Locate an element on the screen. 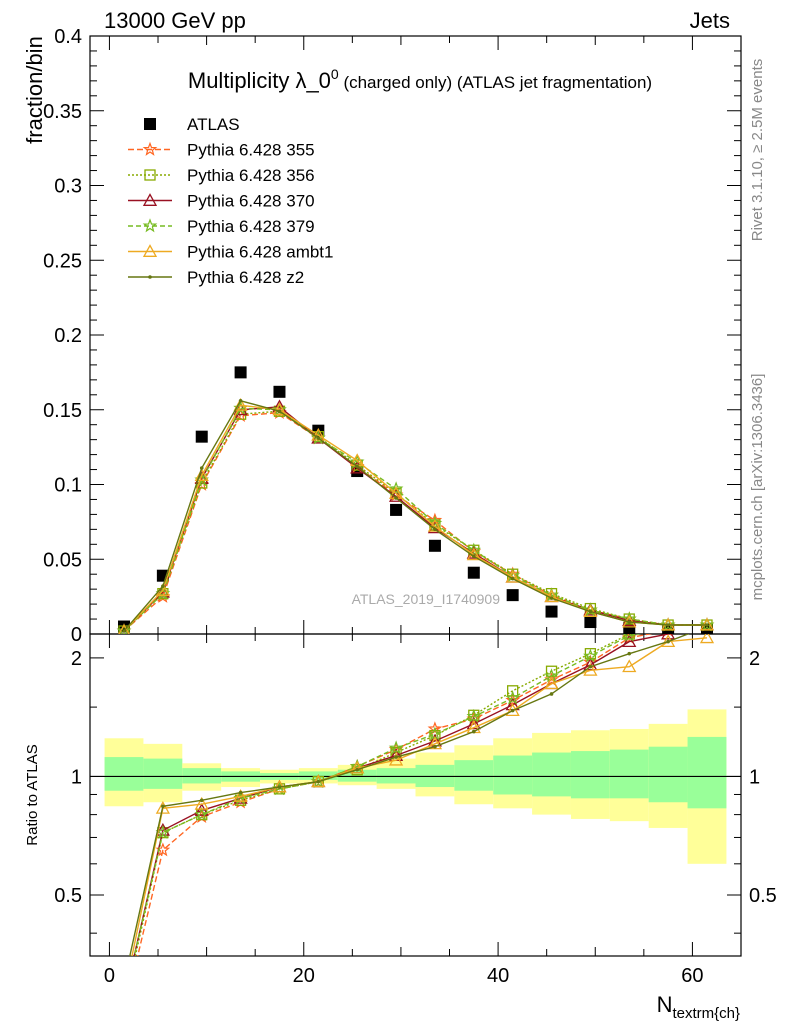  plot-title-main: Multiplicity λ_0 is located at coordinates (259, 80).